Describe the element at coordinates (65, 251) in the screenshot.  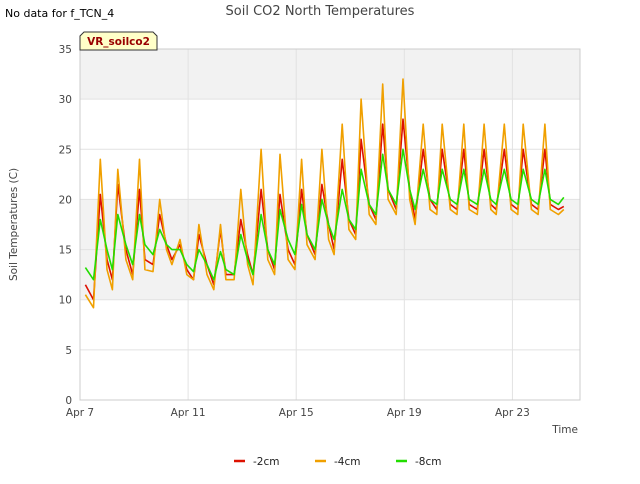
I see `y-tick-label: 15` at that location.